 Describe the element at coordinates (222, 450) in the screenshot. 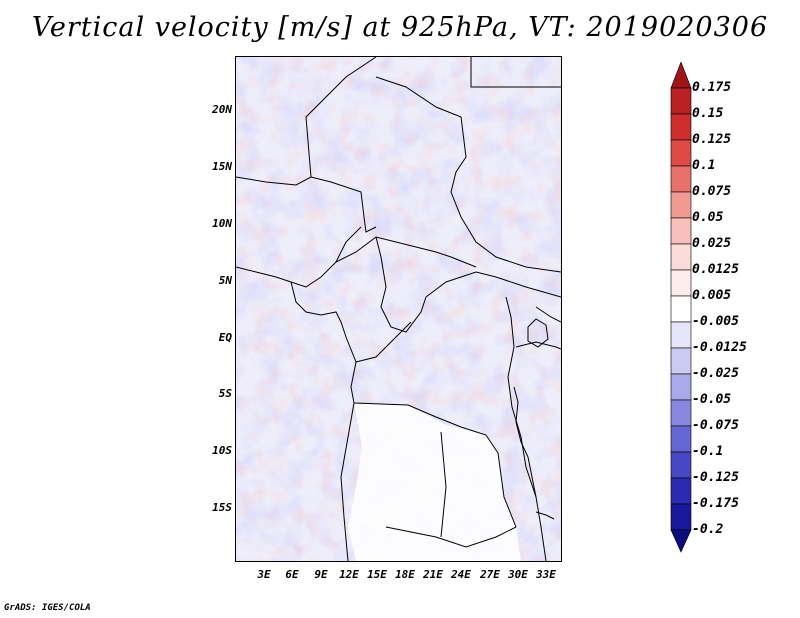

I see `lat-label: 10S` at that location.